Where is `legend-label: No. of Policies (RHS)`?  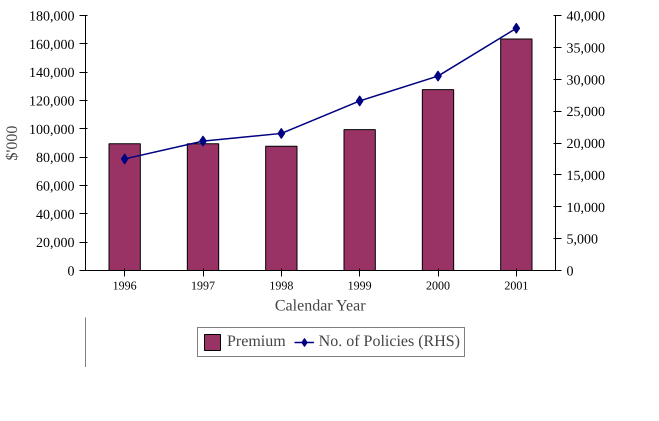 legend-label: No. of Policies (RHS) is located at coordinates (389, 342).